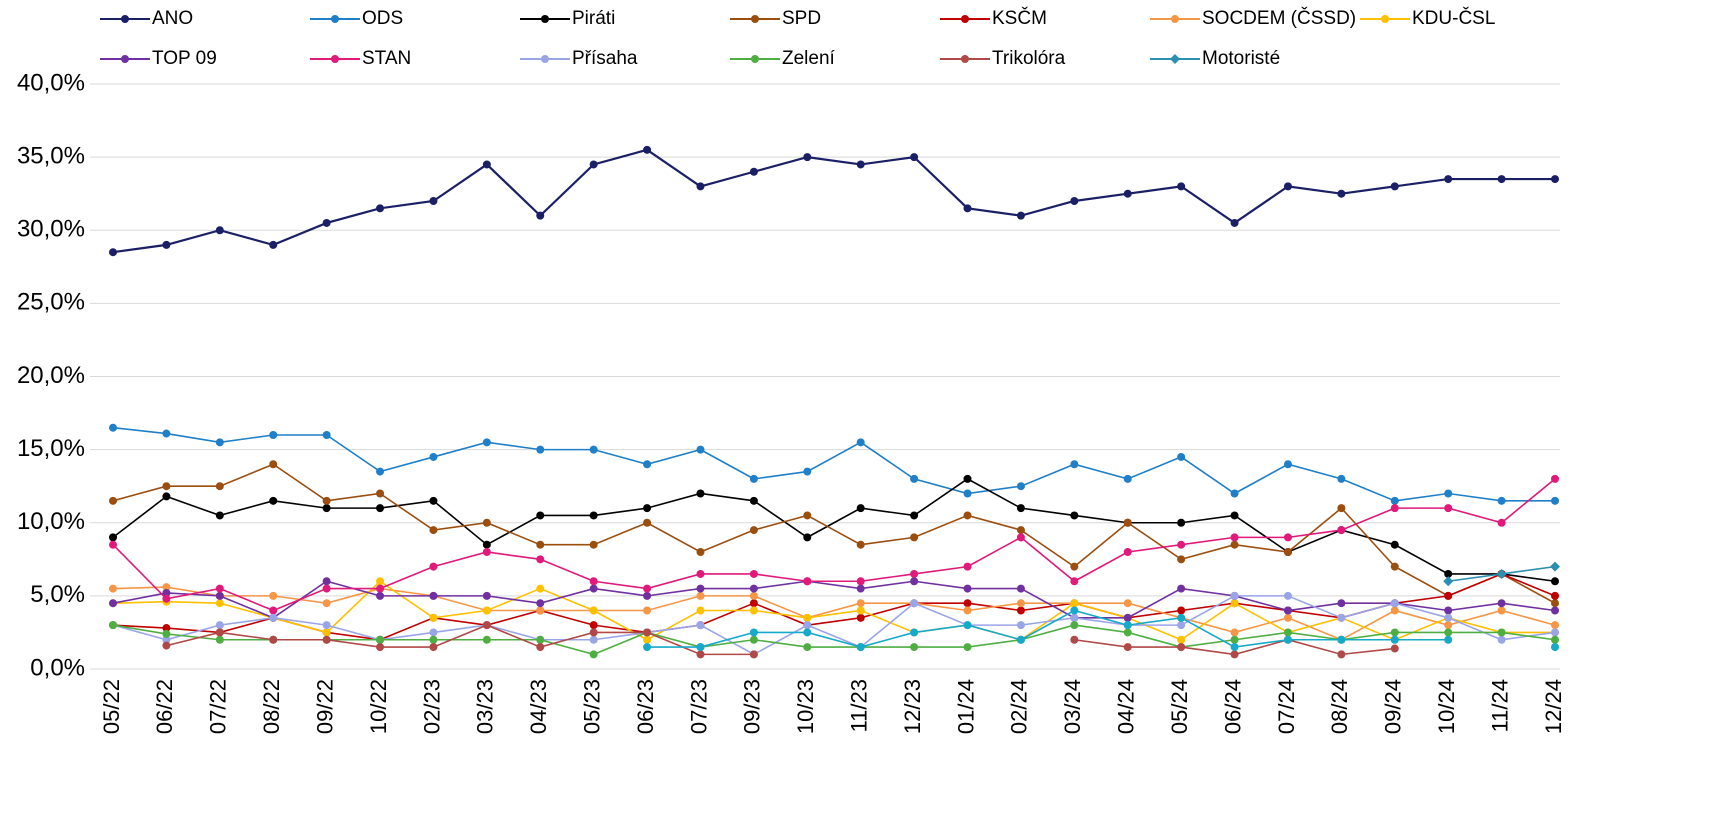 This screenshot has height=824, width=1711. What do you see at coordinates (593, 18) in the screenshot?
I see `legend-label: Piráti` at bounding box center [593, 18].